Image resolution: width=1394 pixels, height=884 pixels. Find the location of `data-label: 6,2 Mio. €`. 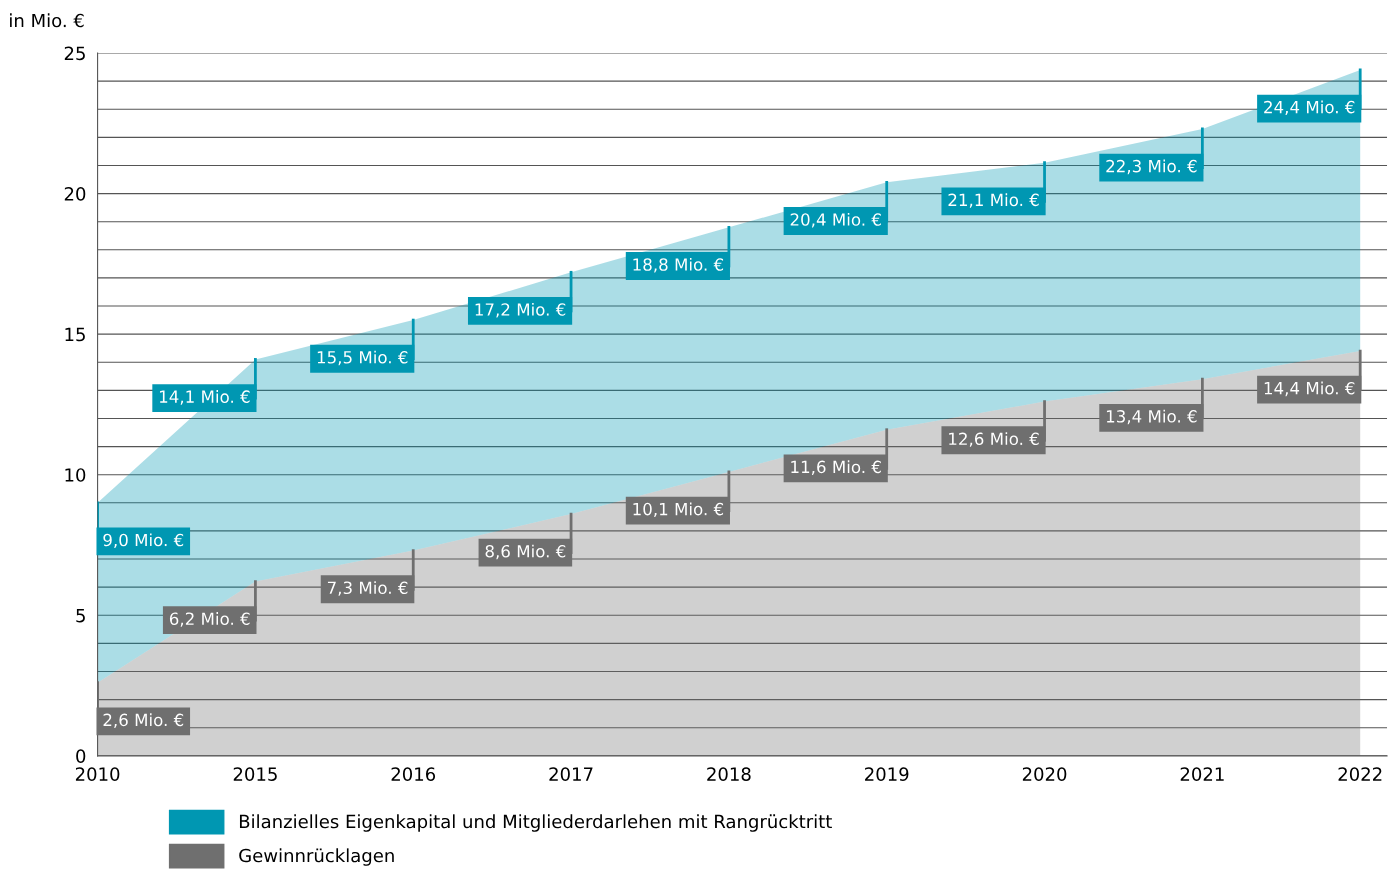

data-label: 6,2 Mio. € is located at coordinates (209, 619).